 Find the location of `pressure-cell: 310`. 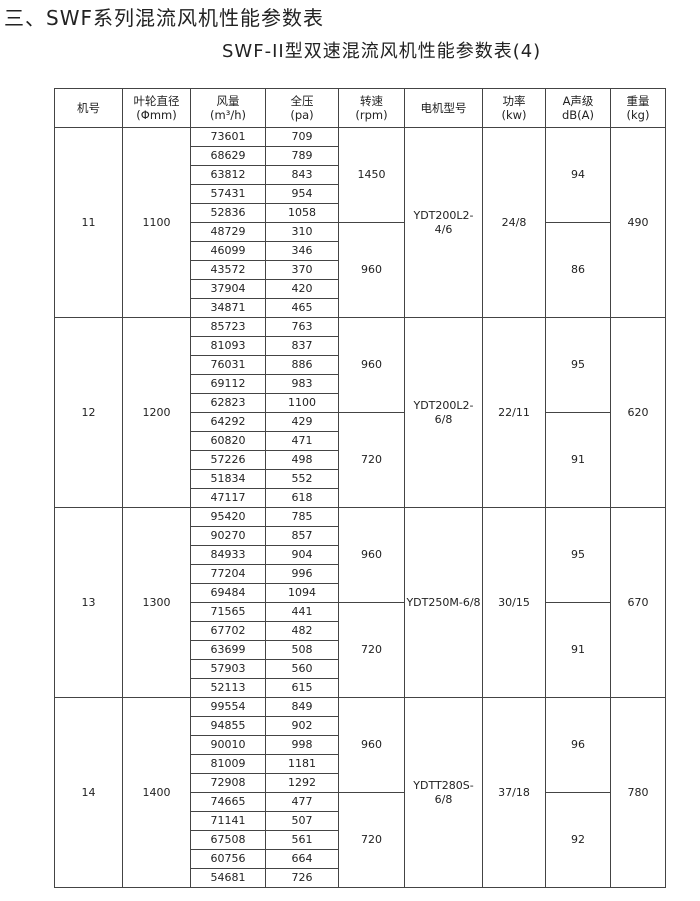

pressure-cell: 310 is located at coordinates (302, 232).